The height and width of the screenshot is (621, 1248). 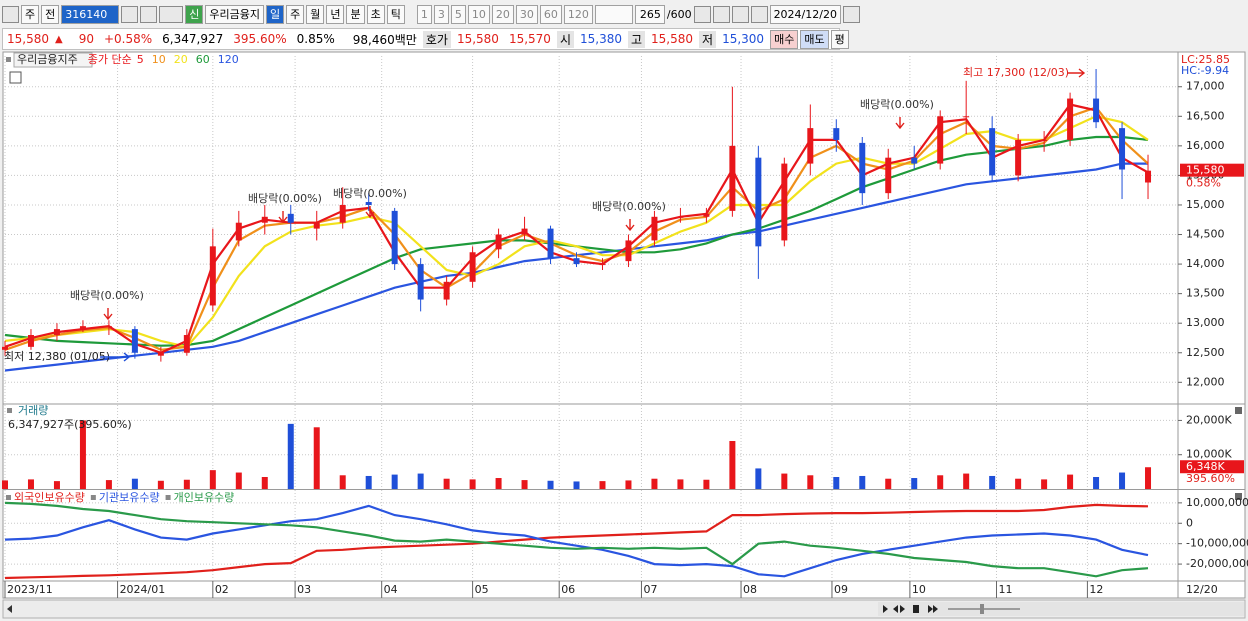 I want to click on pane-subtitle: 6,347,927주(395.60%), so click(x=70, y=424).